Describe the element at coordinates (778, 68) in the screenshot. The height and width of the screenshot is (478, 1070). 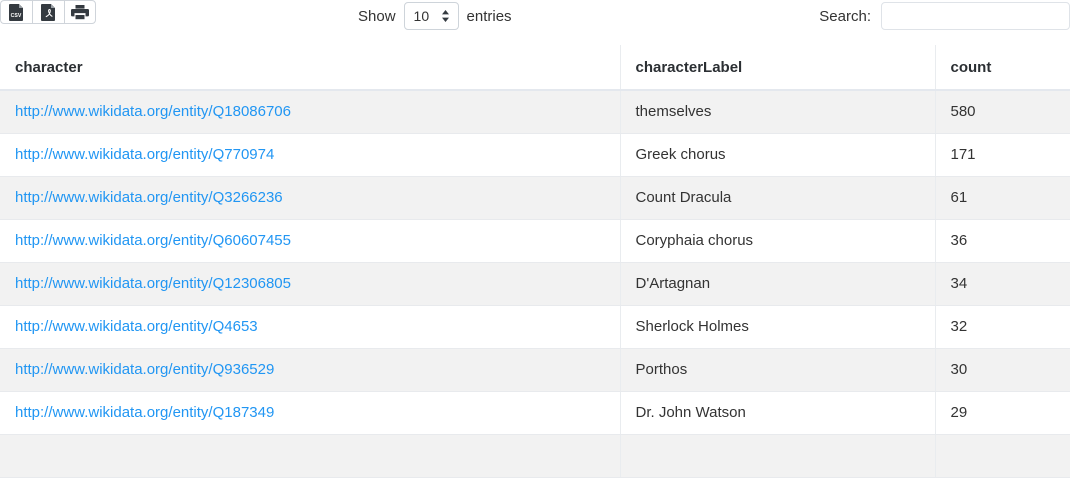
I see `column-header-characterLabel: characterLabel` at that location.